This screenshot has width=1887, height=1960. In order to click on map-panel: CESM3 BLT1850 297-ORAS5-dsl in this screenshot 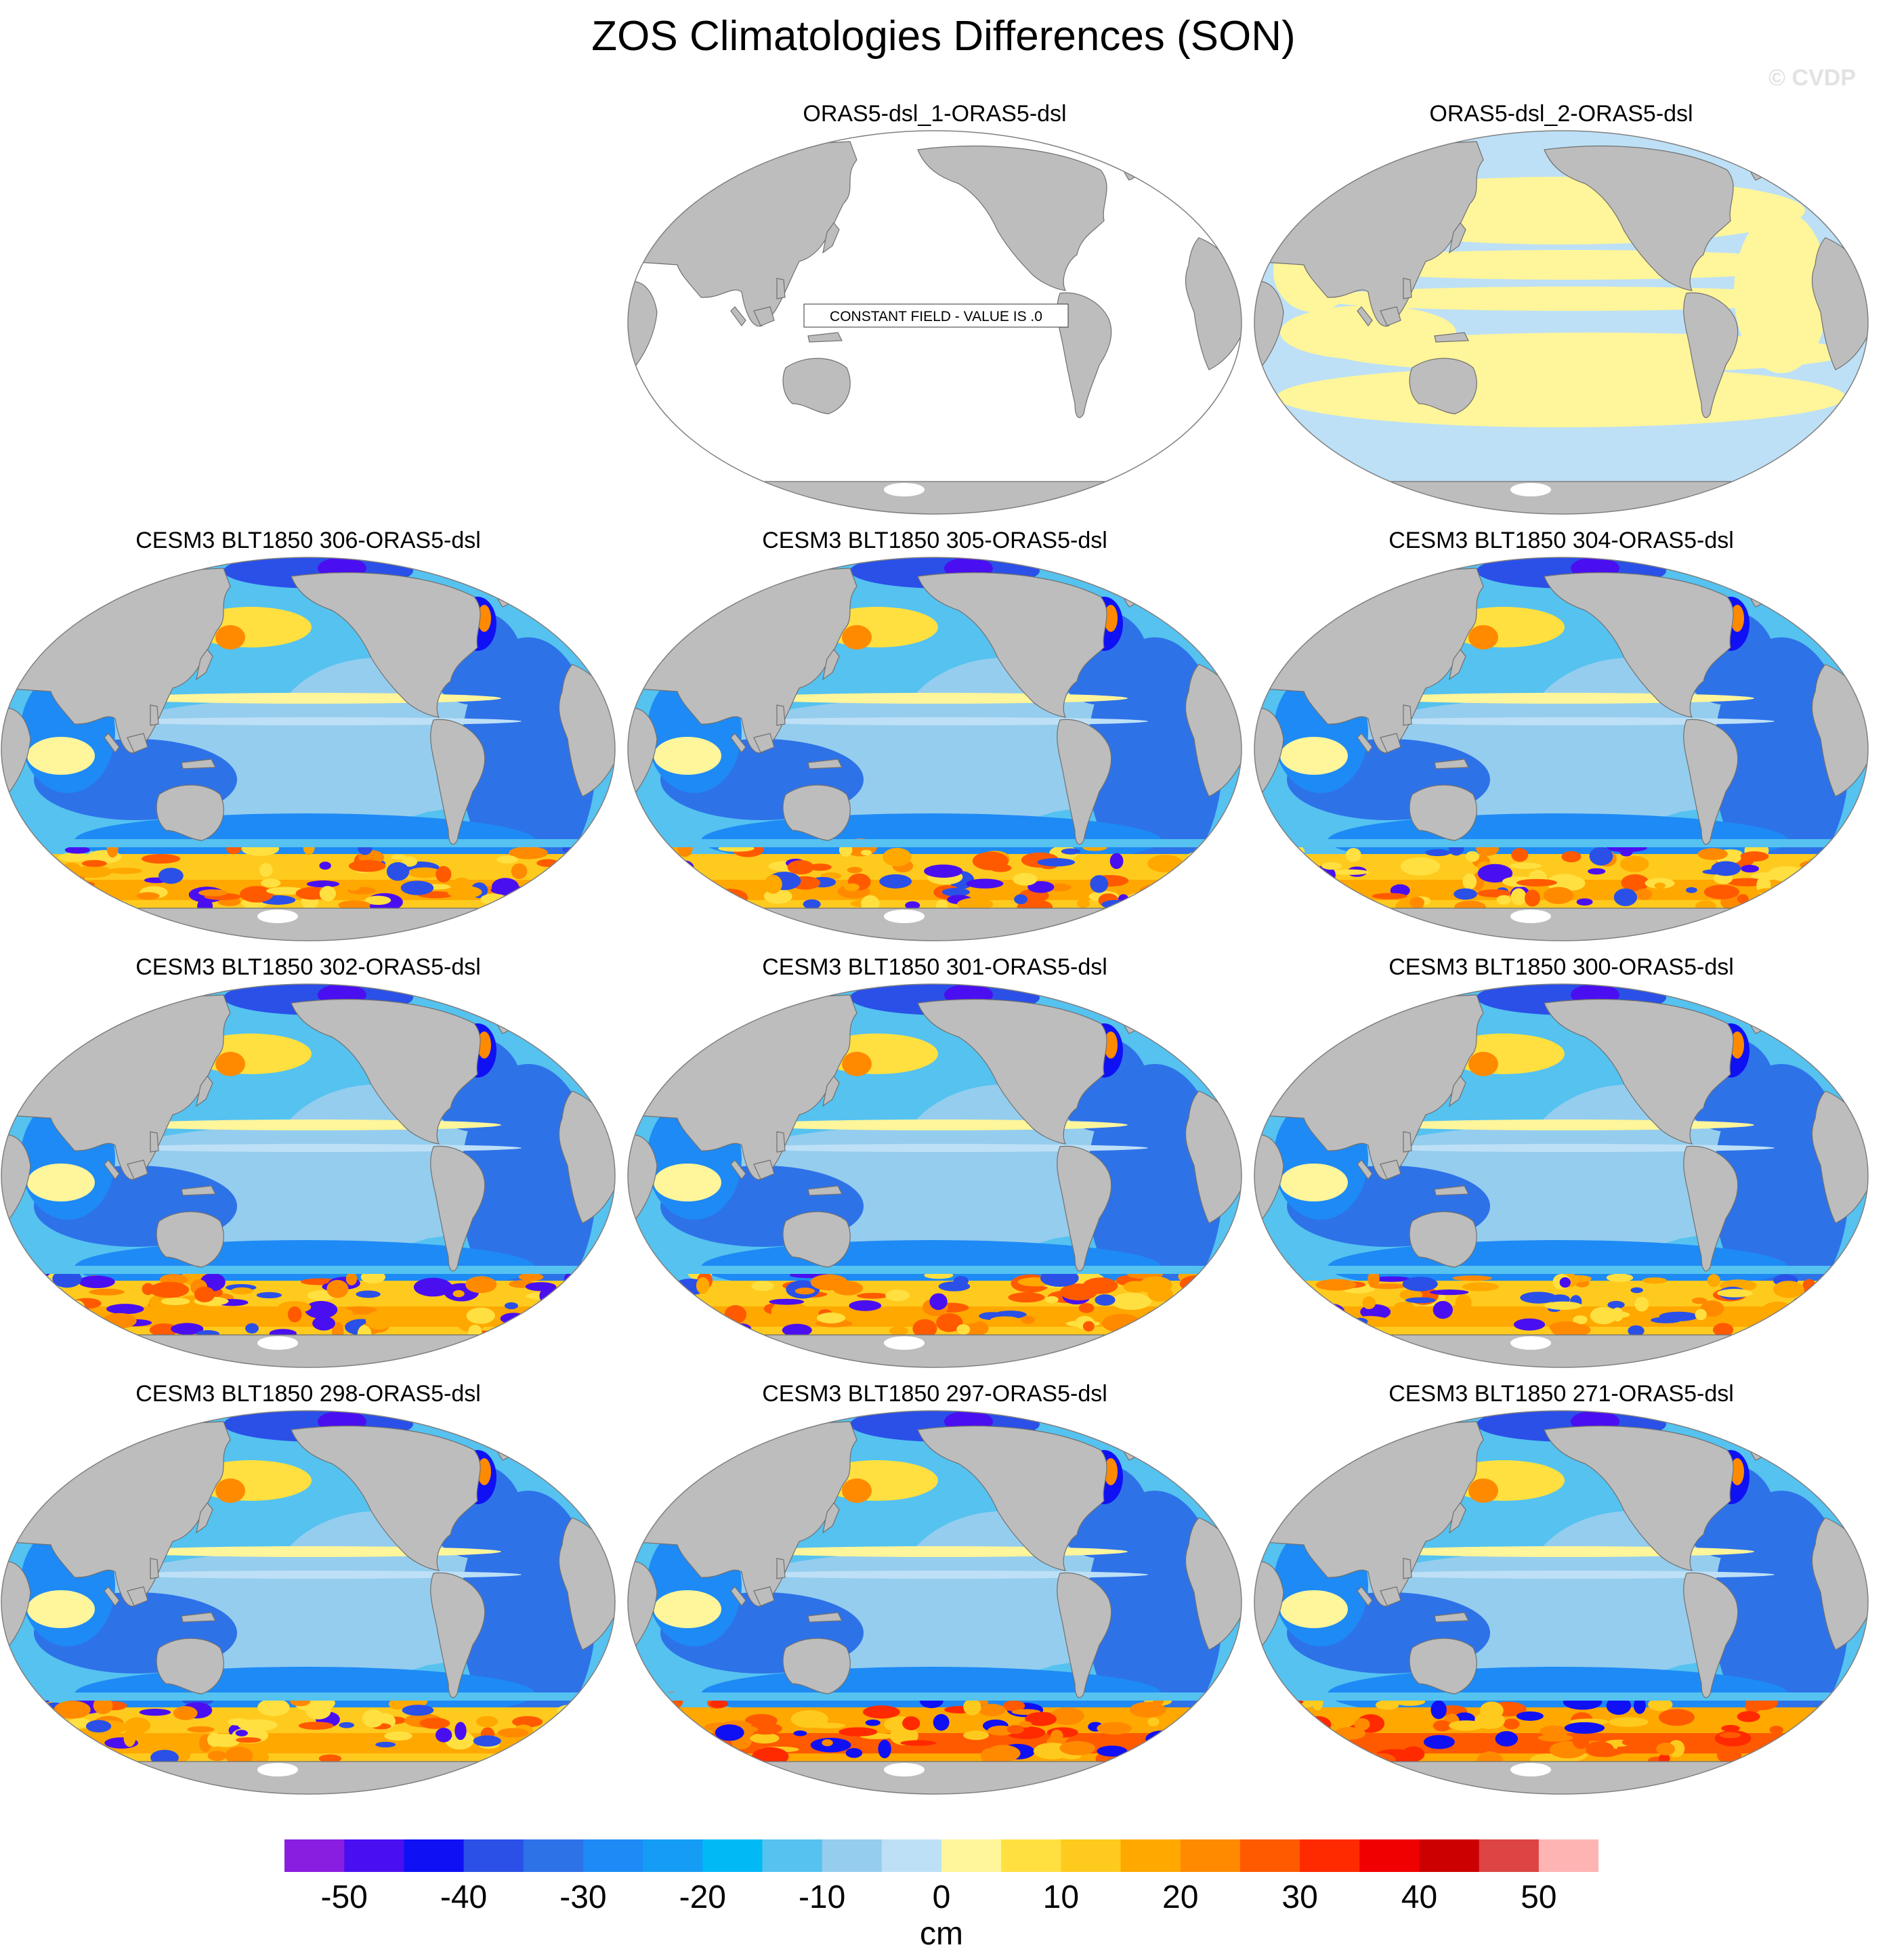, I will do `click(935, 1586)`.